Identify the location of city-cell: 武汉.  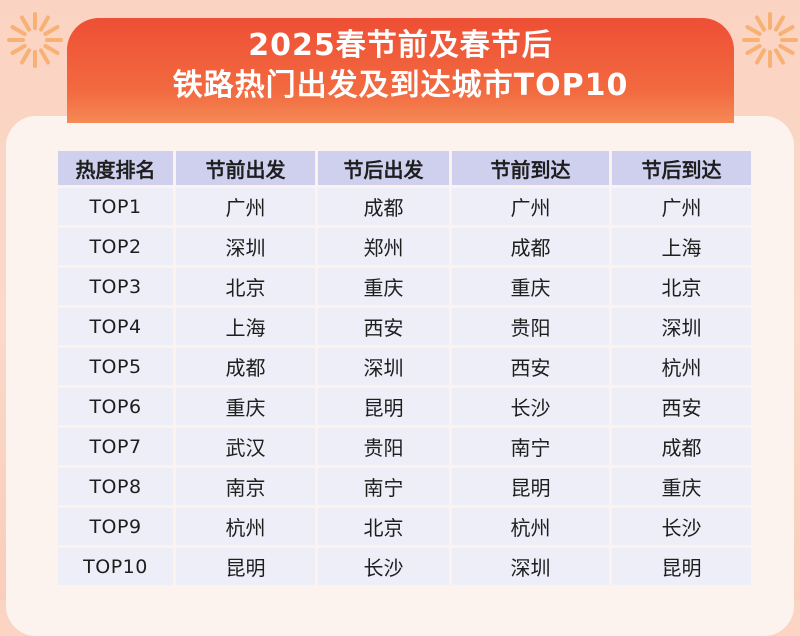
(245, 446).